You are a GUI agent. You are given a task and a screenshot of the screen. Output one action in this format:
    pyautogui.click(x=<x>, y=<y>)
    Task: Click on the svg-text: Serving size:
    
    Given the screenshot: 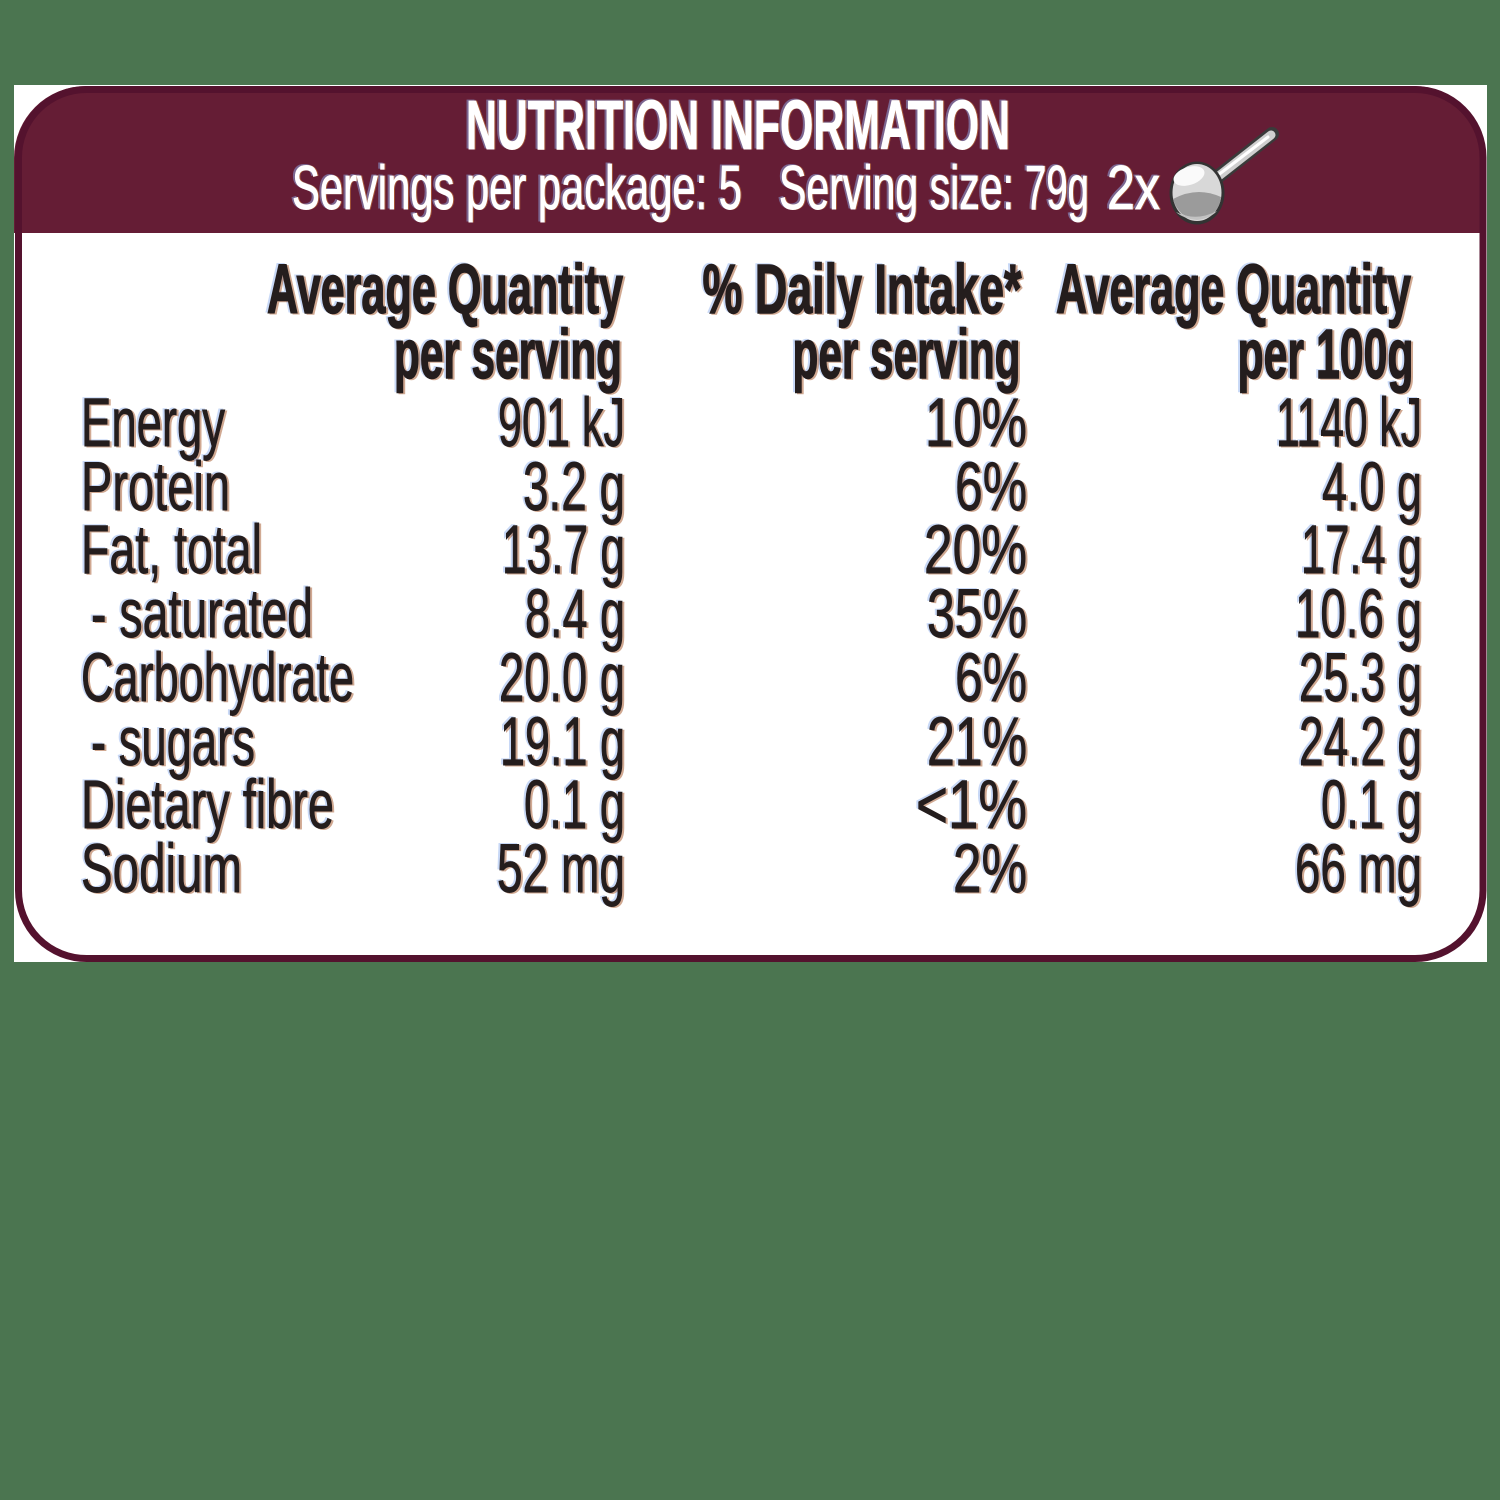 What is the action you would take?
    pyautogui.click(x=896, y=188)
    